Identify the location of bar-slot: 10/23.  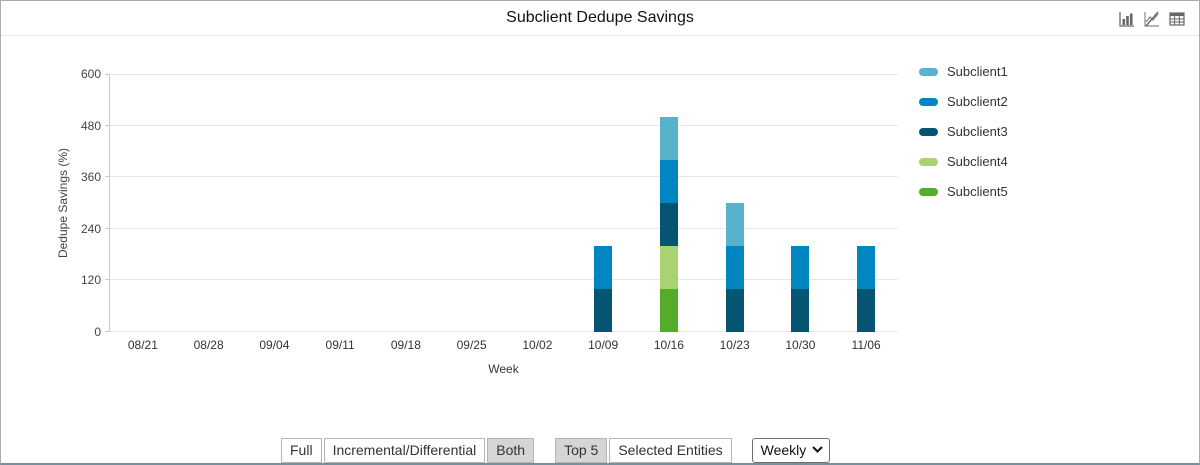
(735, 213).